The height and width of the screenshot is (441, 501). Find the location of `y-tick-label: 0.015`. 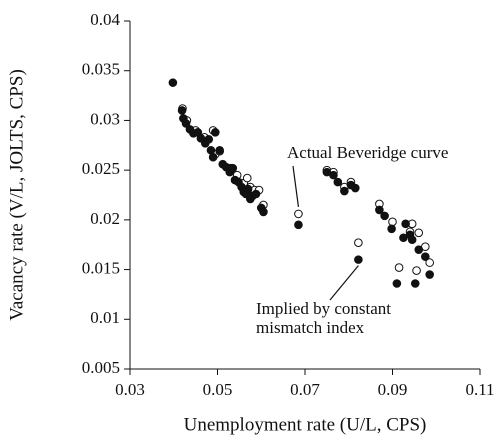

y-tick-label: 0.015 is located at coordinates (101, 267).